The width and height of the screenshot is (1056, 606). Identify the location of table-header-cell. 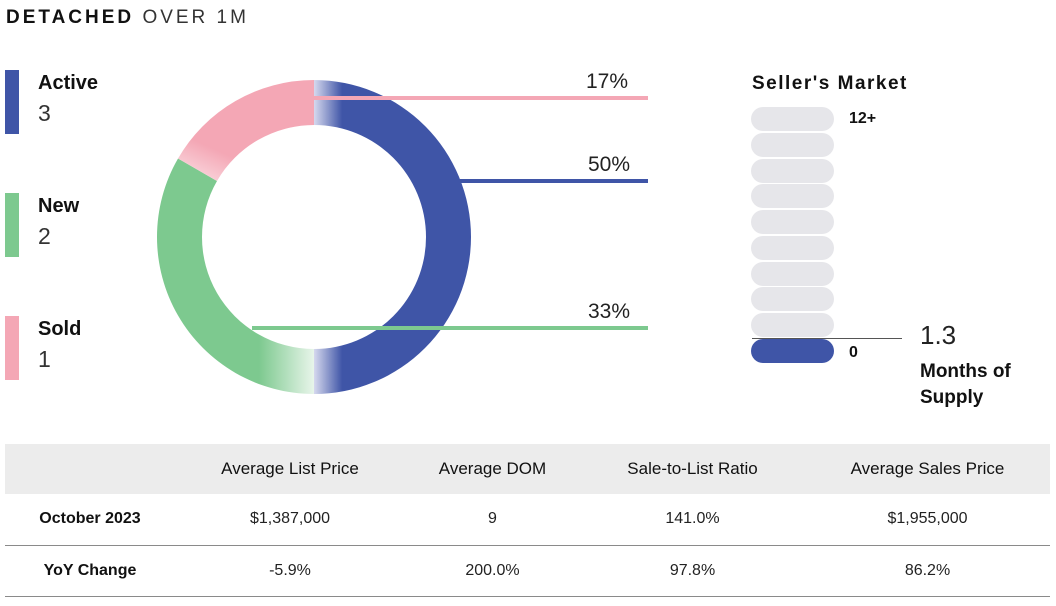
(90, 469).